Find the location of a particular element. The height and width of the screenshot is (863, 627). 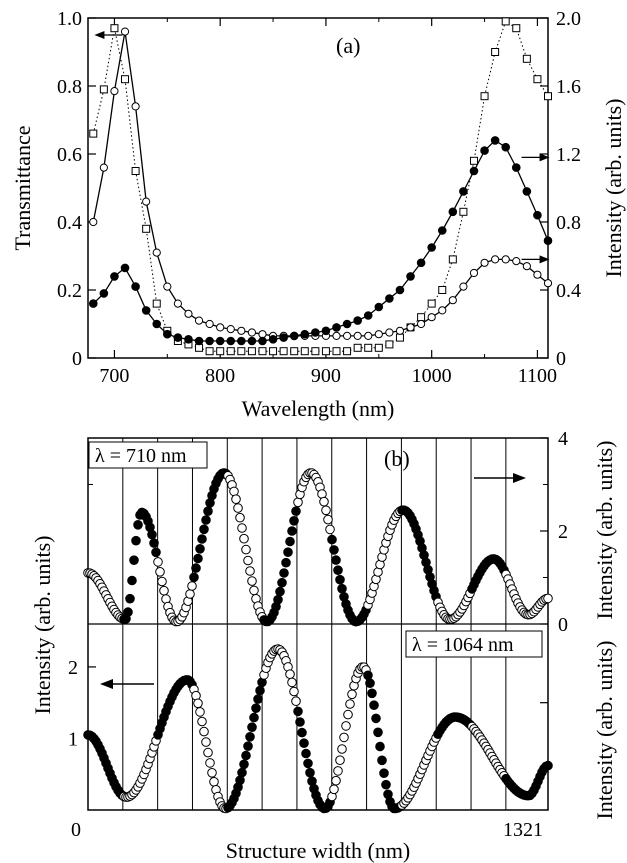

y-tick-label-right: 0.4 is located at coordinates (568, 291).